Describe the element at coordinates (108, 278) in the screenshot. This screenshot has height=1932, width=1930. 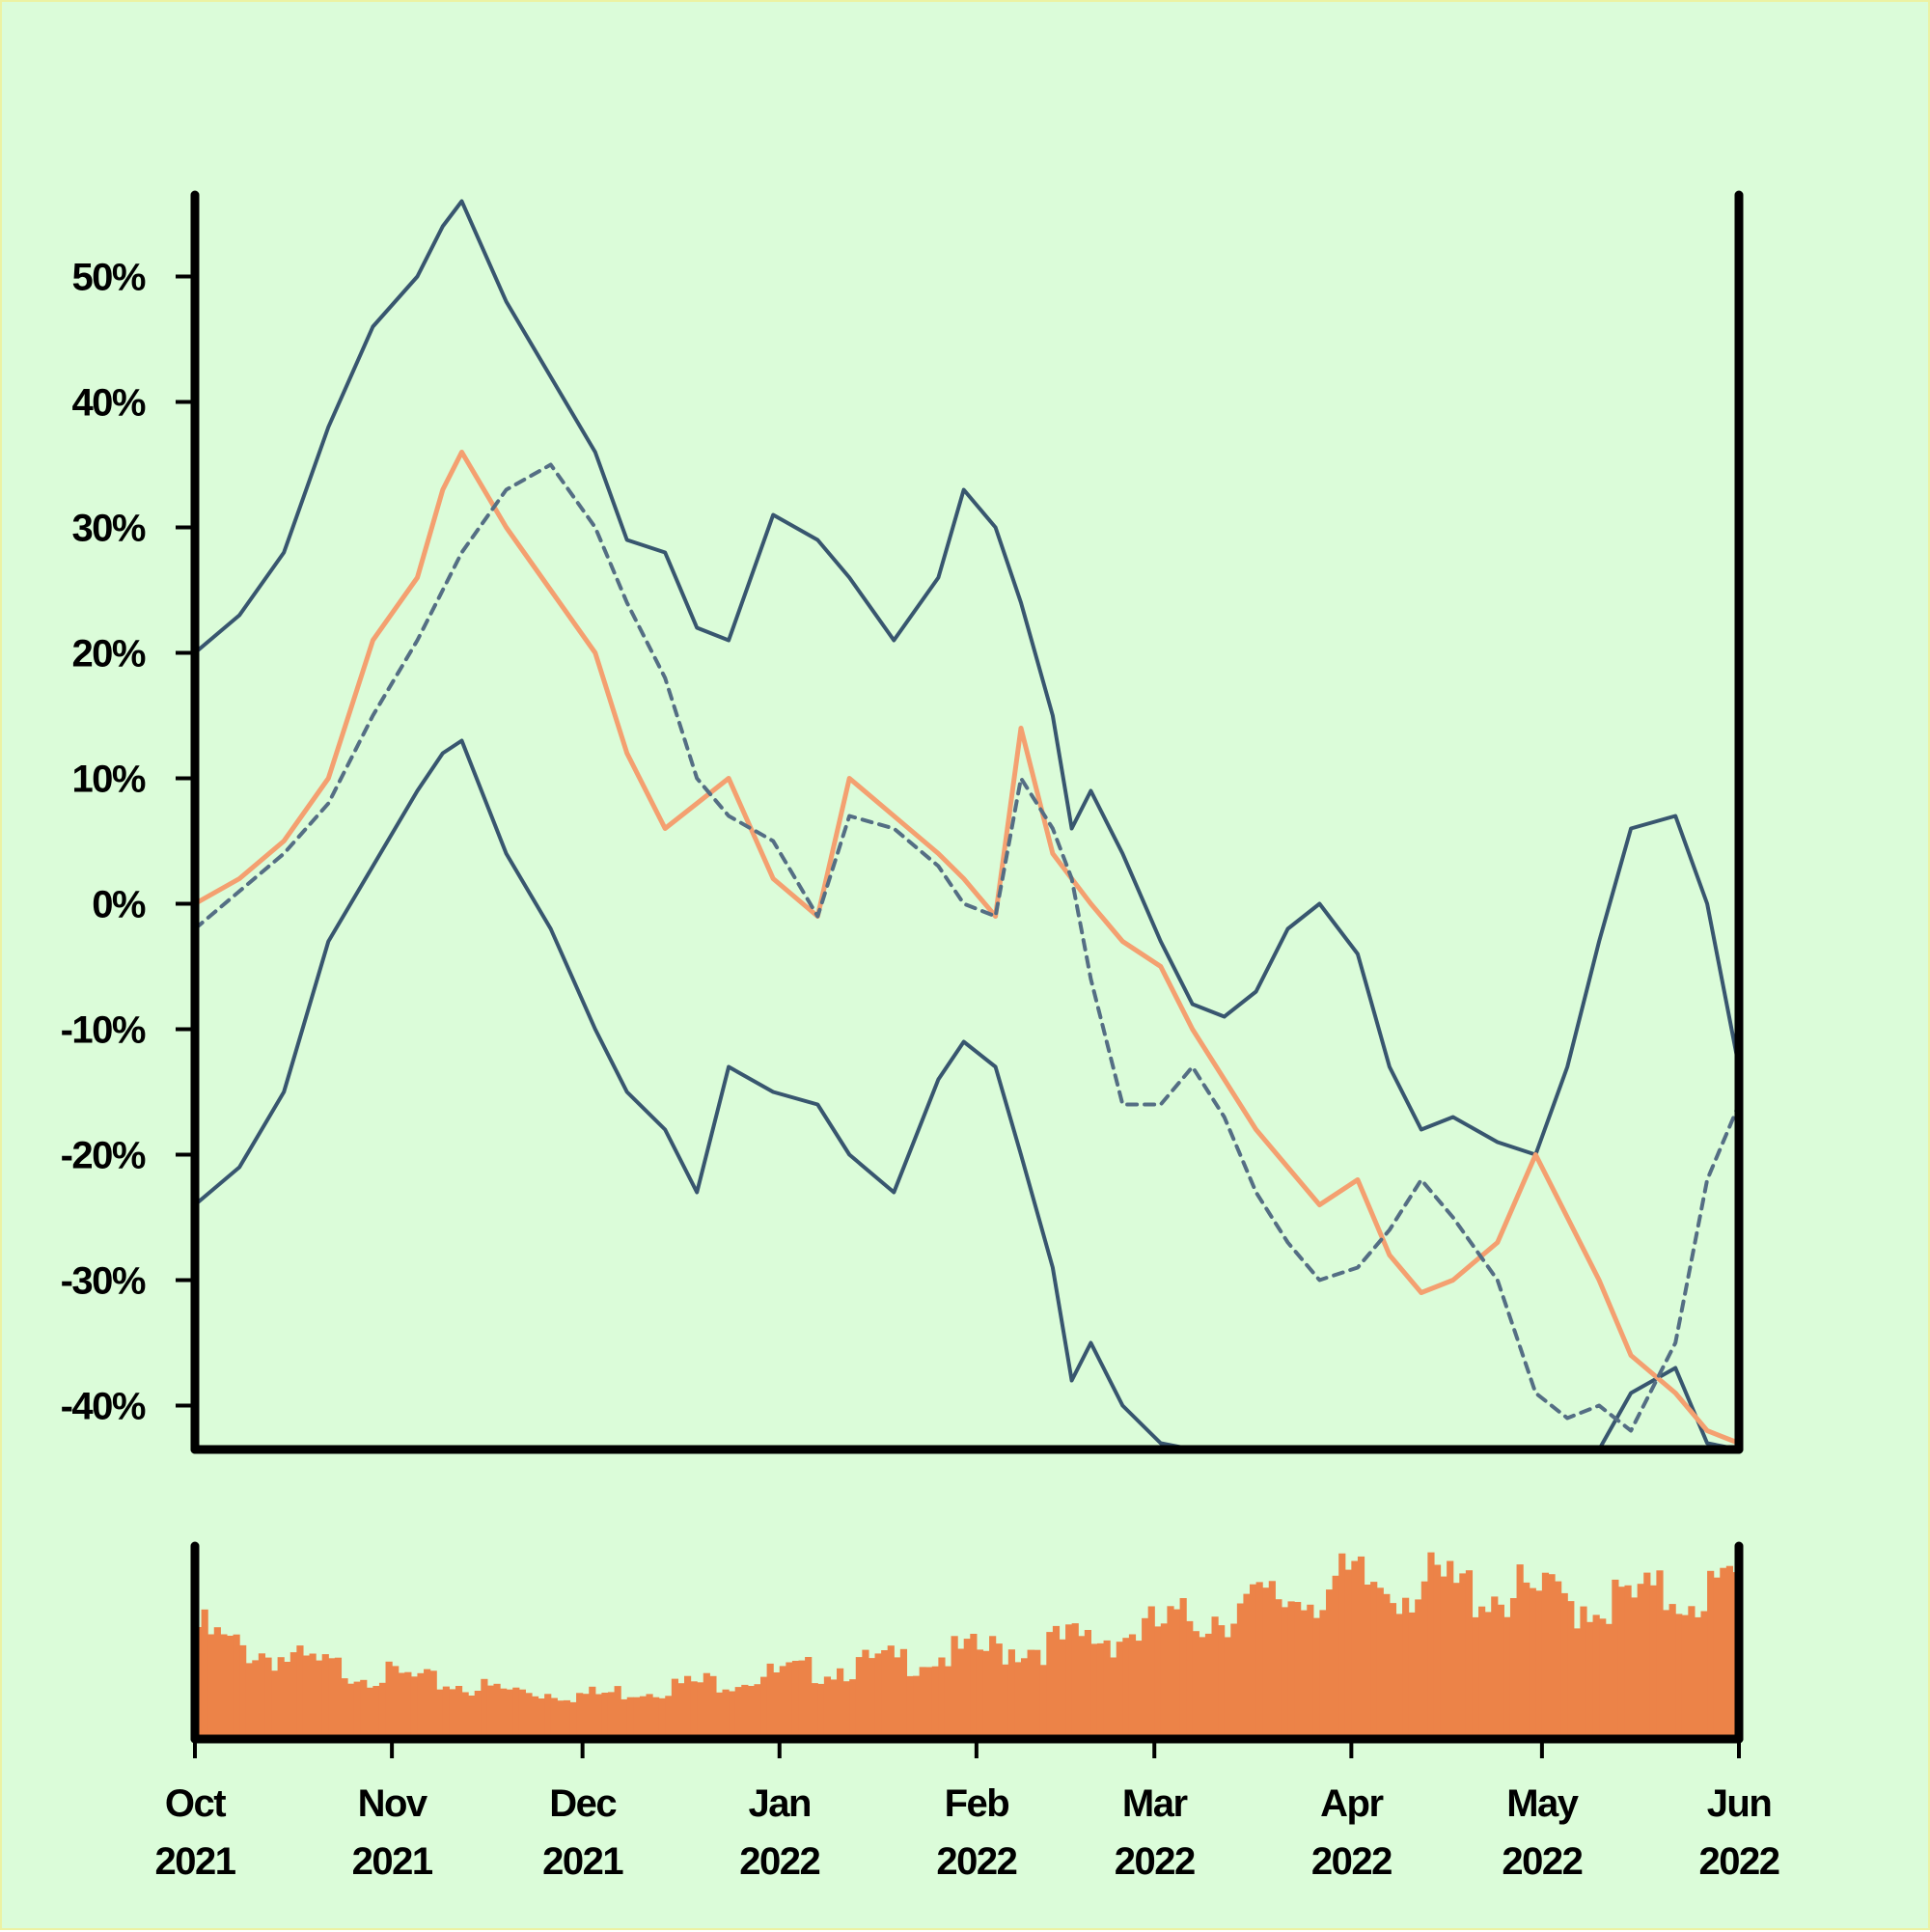
I see `y-tick-label: 50%` at that location.